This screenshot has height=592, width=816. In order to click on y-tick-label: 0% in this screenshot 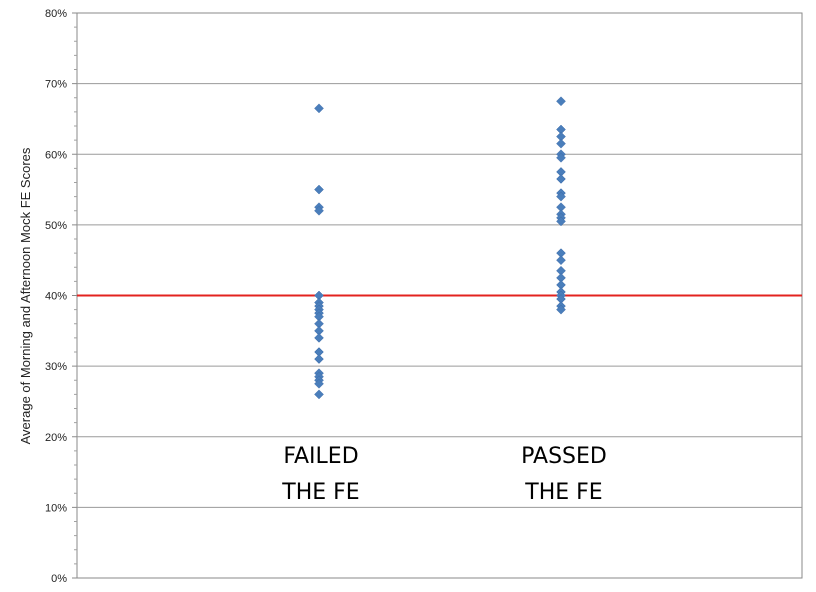, I will do `click(59, 579)`.